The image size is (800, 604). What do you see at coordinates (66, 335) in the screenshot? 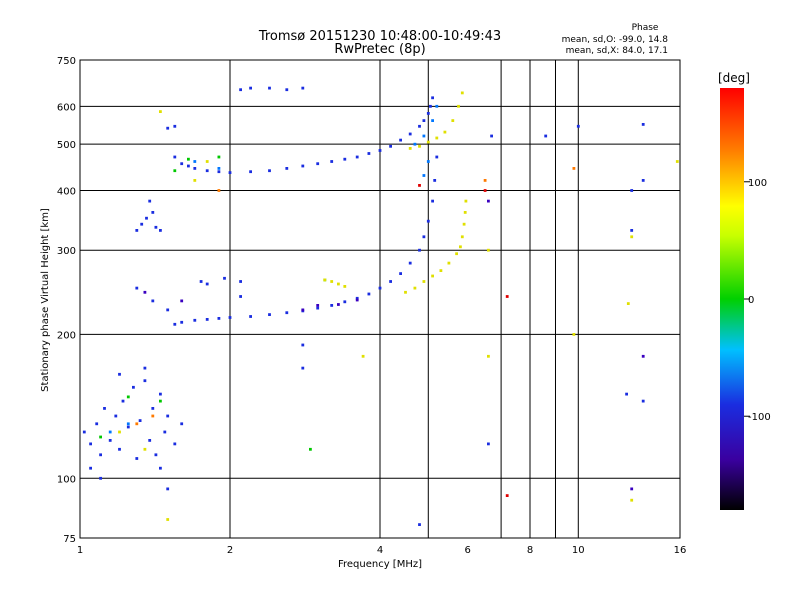
I see `y-tick-label: 200` at bounding box center [66, 335].